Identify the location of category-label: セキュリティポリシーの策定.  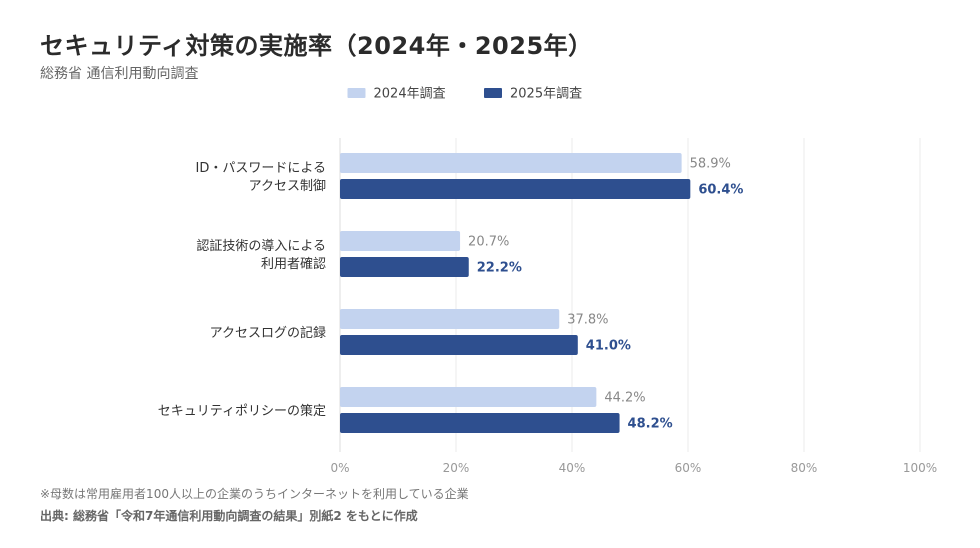
(242, 411).